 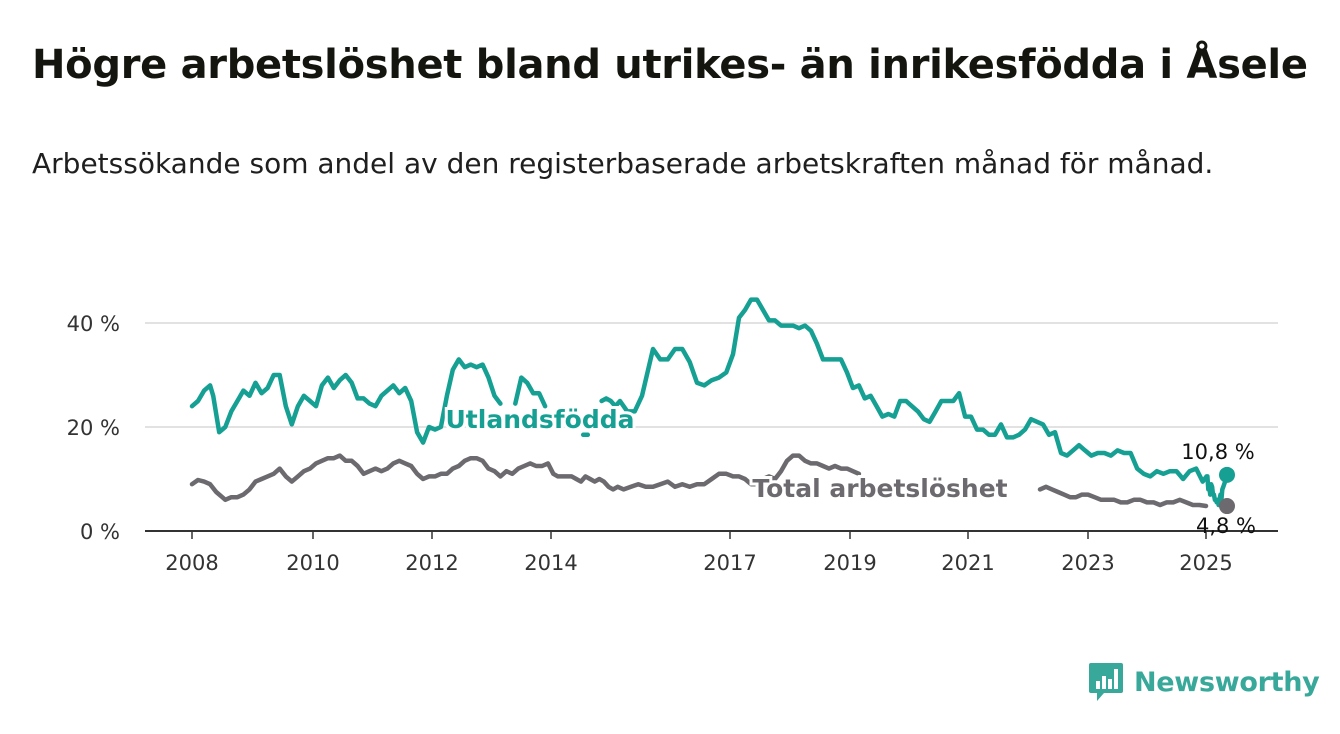 I want to click on end-point-total, so click(x=1227, y=506).